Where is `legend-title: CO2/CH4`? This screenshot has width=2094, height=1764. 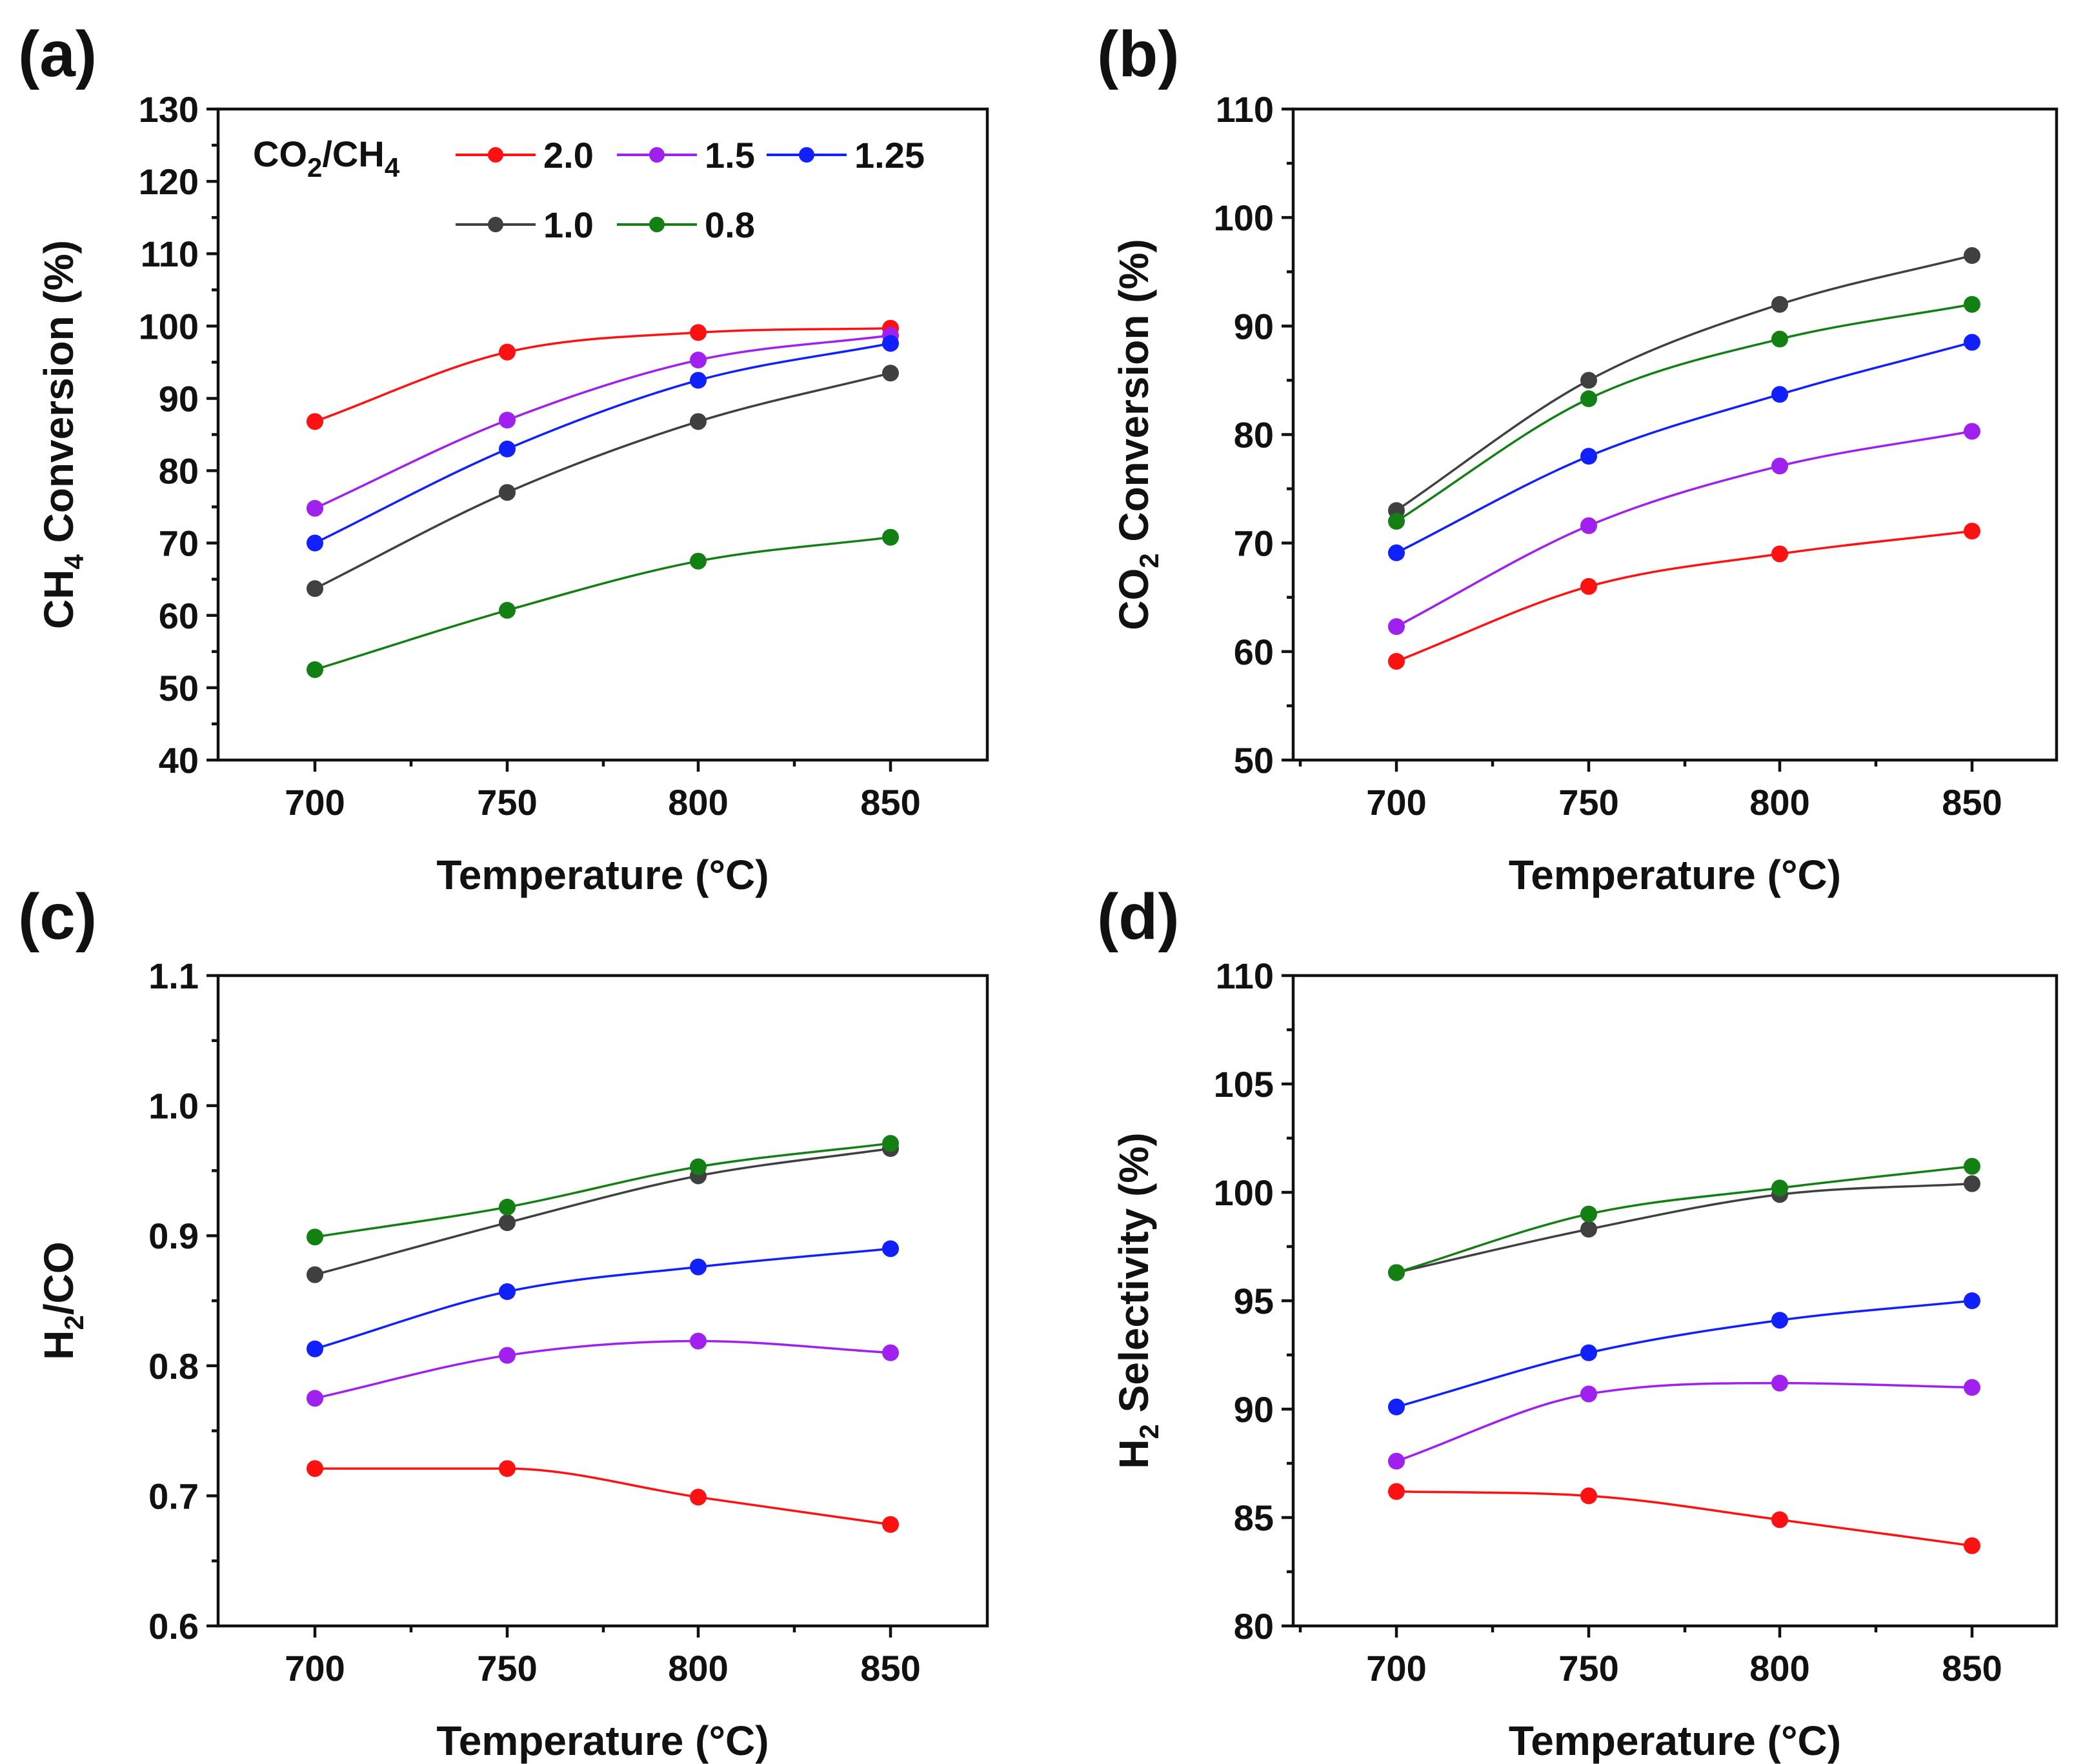 legend-title: CO2/CH4 is located at coordinates (326, 158).